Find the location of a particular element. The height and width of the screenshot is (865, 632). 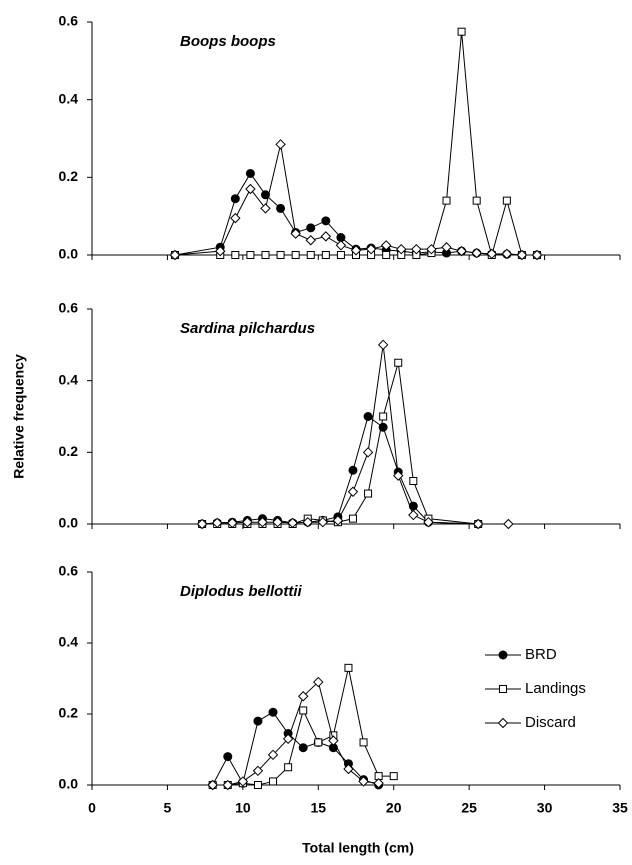

y-tick-label: 0.2 is located at coordinates (69, 451).